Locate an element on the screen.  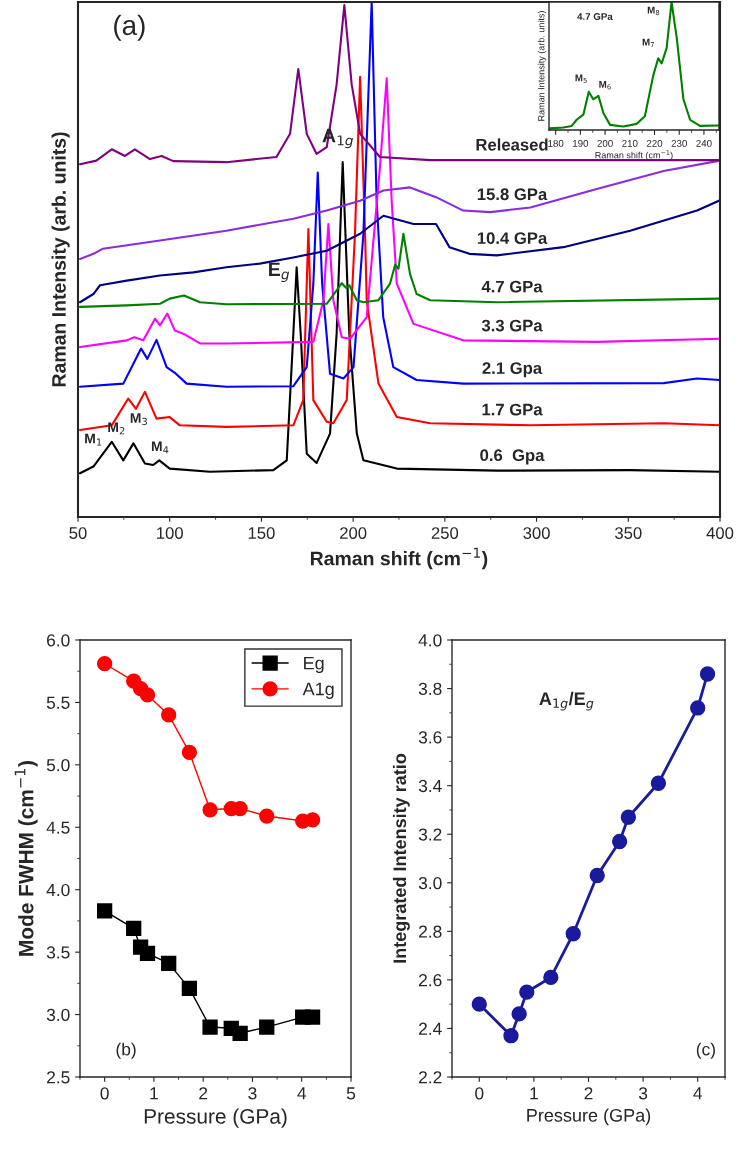
x-tick-label: 5 is located at coordinates (351, 1093).